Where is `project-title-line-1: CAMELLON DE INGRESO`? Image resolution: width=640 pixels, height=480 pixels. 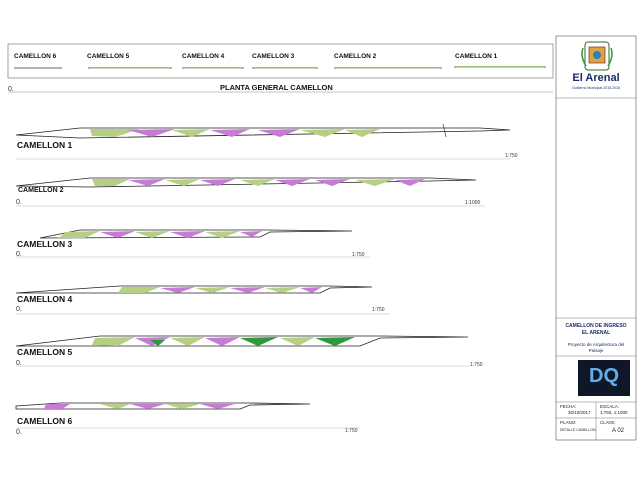
project-title-line-1: CAMELLON DE INGRESO is located at coordinates (596, 326).